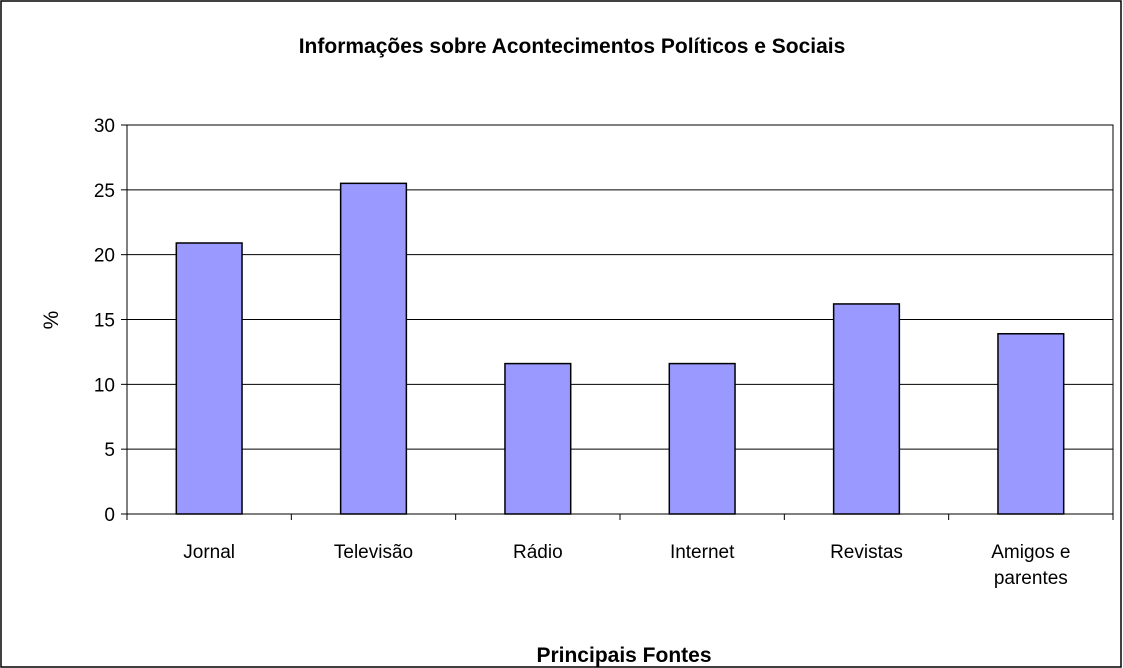  Describe the element at coordinates (209, 552) in the screenshot. I see `x-category-label: Jornal` at that location.